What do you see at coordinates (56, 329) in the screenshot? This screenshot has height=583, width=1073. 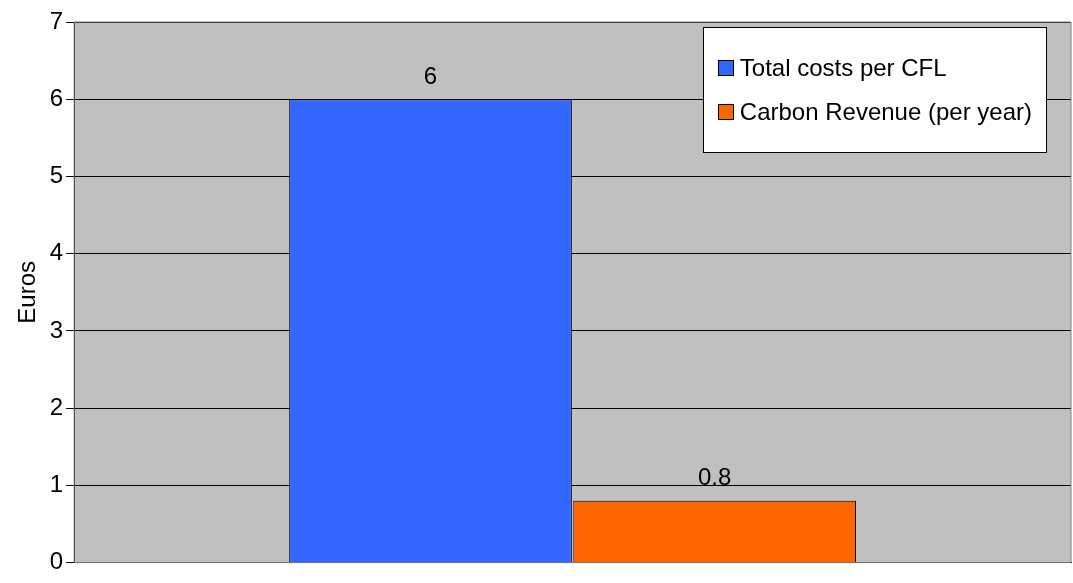 I see `y-tick-label: 3` at bounding box center [56, 329].